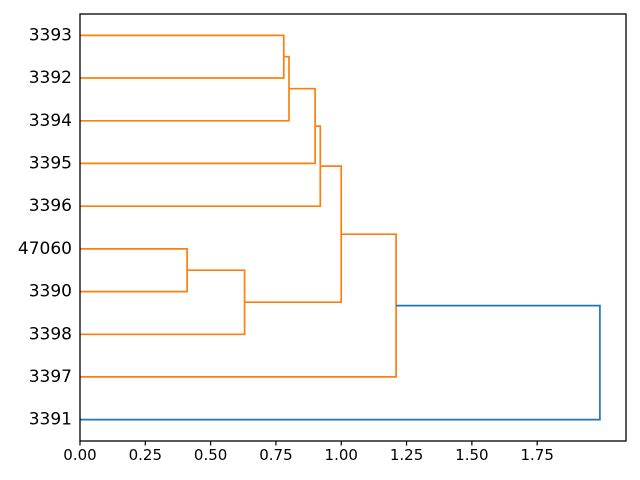 This screenshot has height=480, width=640. I want to click on leaf-label-3397: 3397, so click(50, 377).